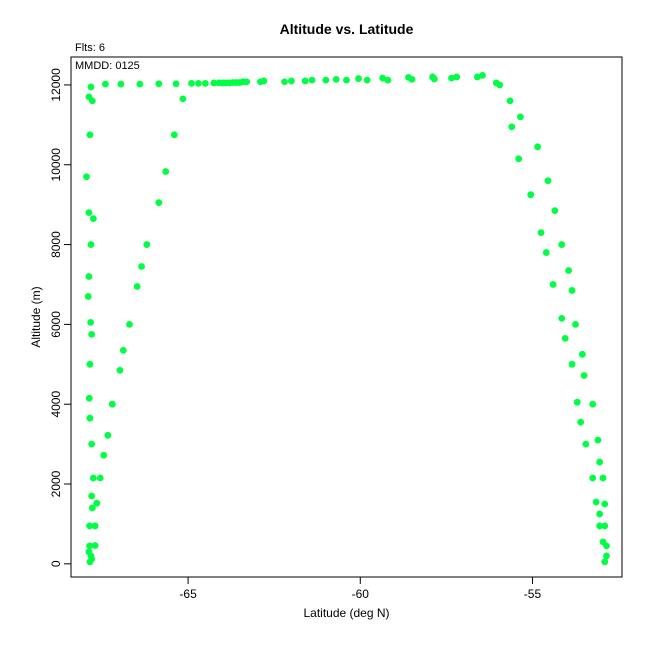 This screenshot has width=650, height=650. What do you see at coordinates (56, 244) in the screenshot?
I see `y-tick-label: 8000` at bounding box center [56, 244].